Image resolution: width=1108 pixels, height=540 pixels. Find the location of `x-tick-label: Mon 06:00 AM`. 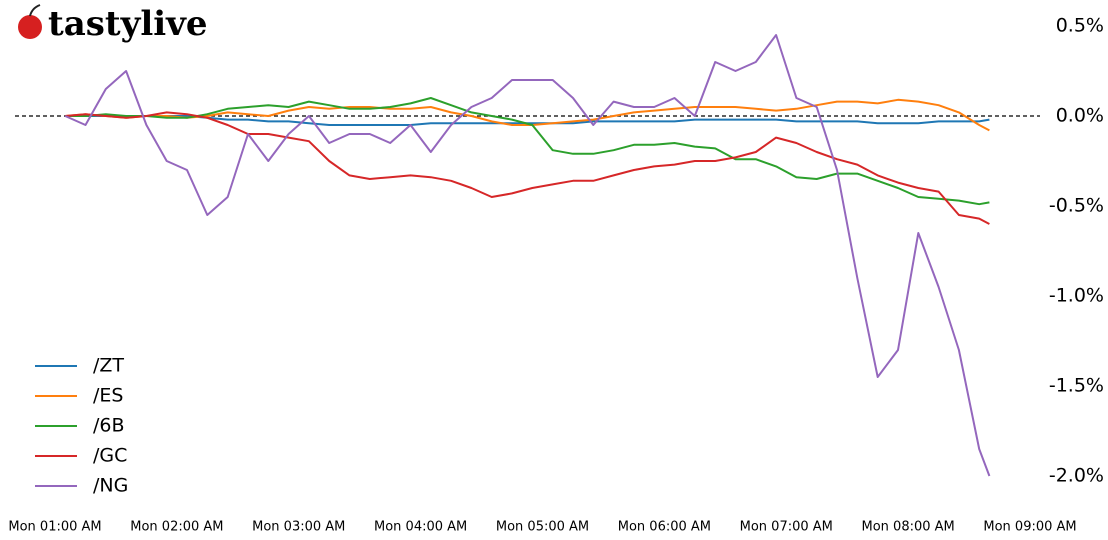

x-tick-label: Mon 06:00 AM is located at coordinates (664, 527).